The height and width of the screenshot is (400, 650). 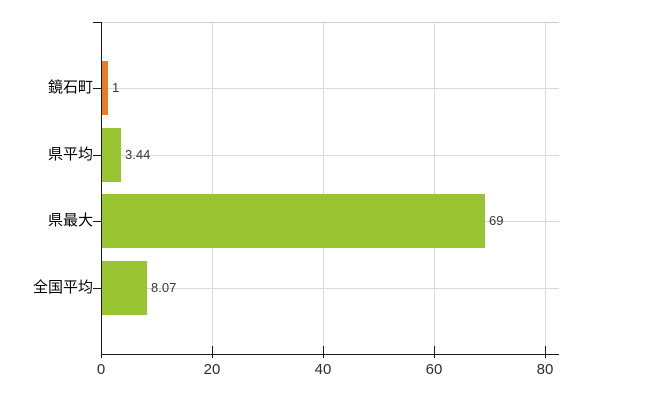 I want to click on value-label: 3.44, so click(x=138, y=154).